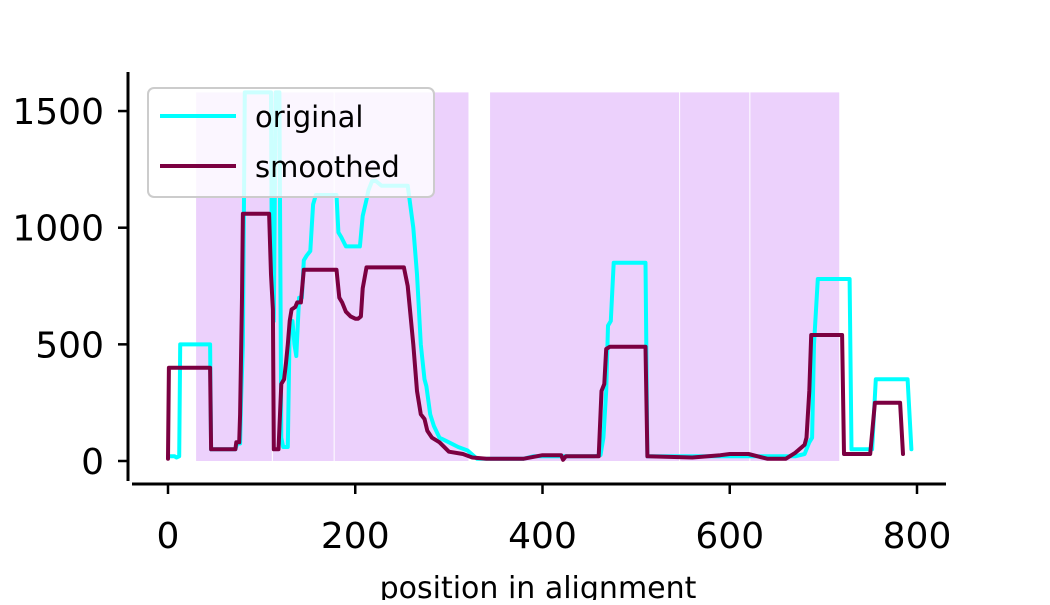 This screenshot has width=1050, height=605. What do you see at coordinates (917, 536) in the screenshot?
I see `x-tick-label: 800` at bounding box center [917, 536].